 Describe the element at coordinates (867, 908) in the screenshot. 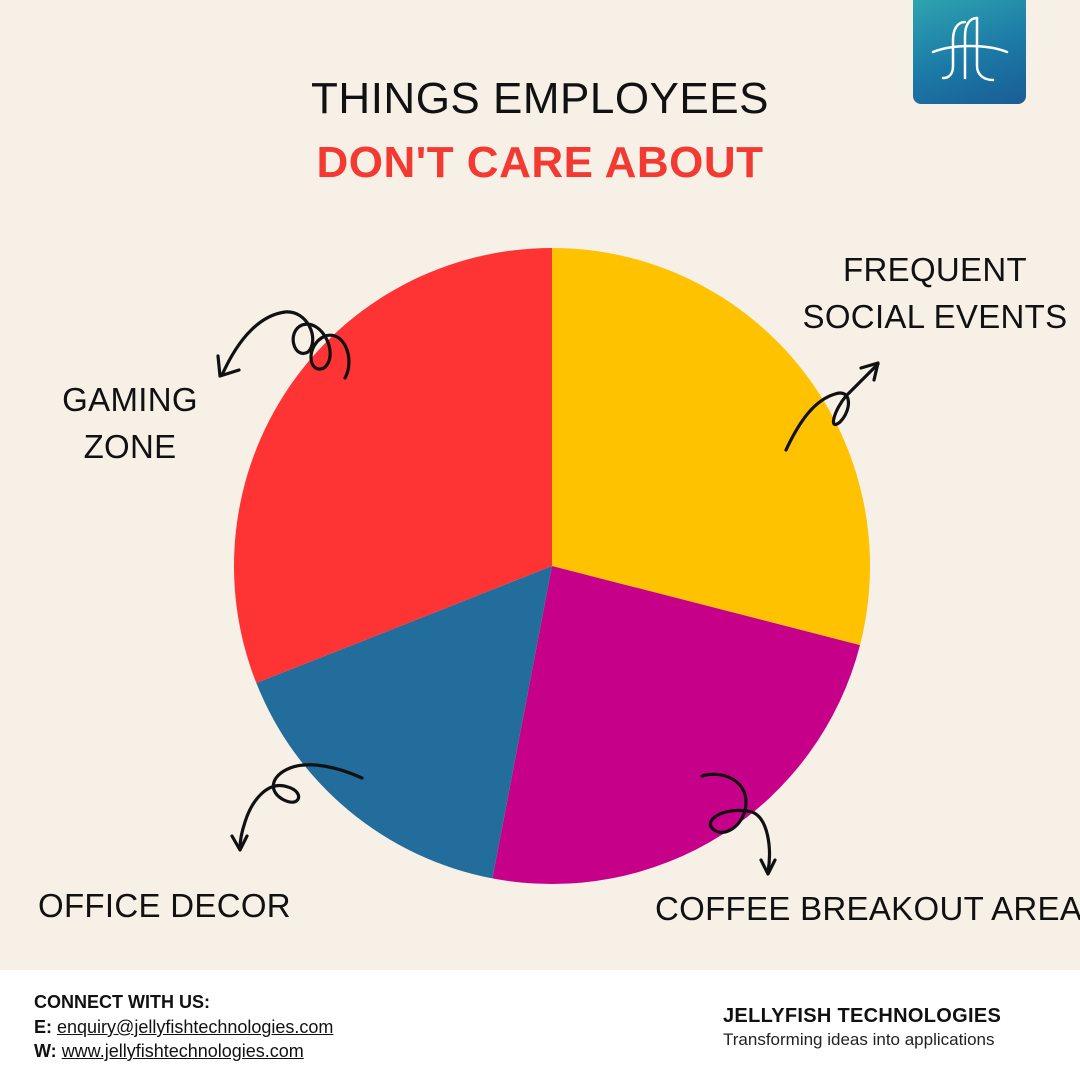

I see `label-coffee-breakout-area: COFFEE BREAKOUT AREA` at that location.